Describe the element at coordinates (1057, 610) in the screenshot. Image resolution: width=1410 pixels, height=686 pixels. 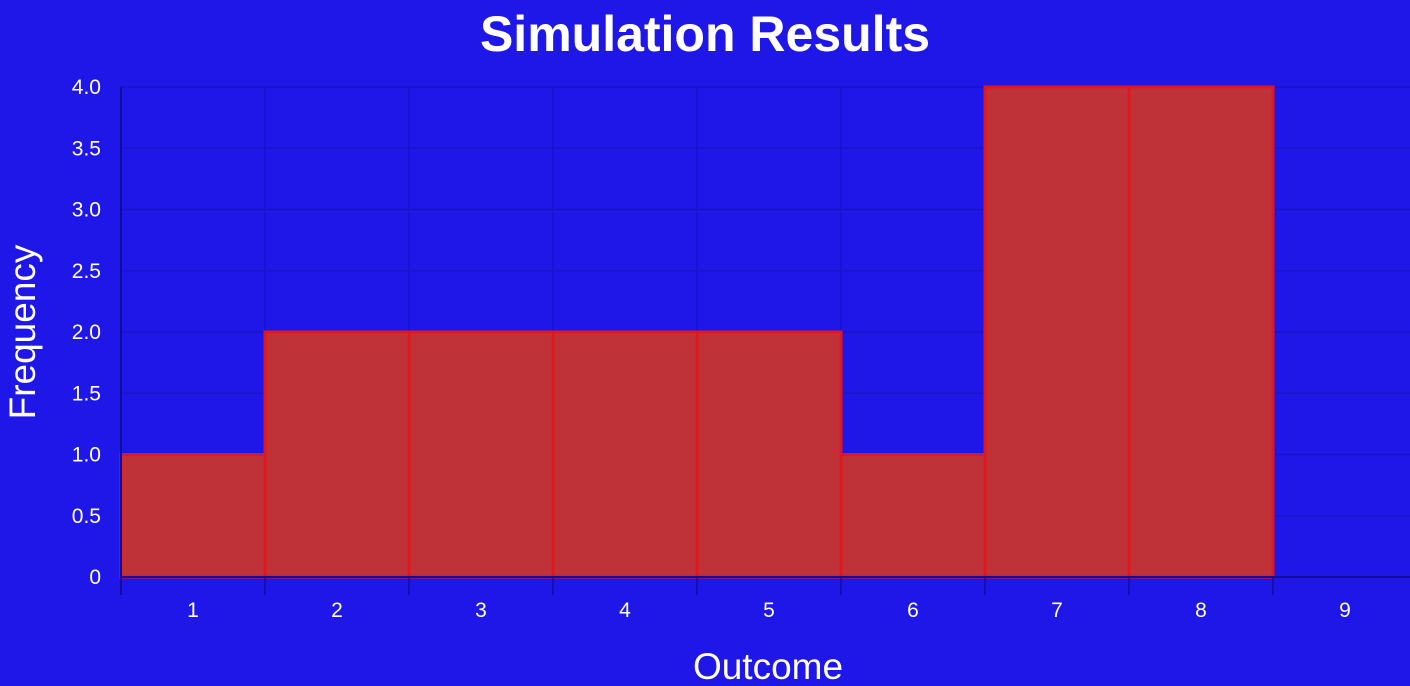
I see `x-tick-label: 7` at that location.